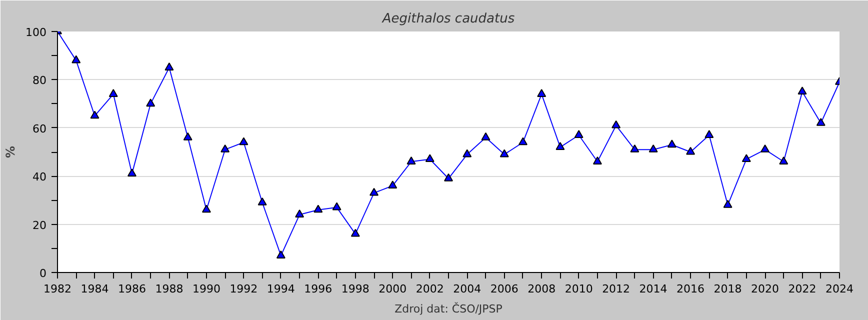 Image resolution: width=868 pixels, height=320 pixels. Describe the element at coordinates (39, 129) in the screenshot. I see `y-tick-label: 60` at that location.